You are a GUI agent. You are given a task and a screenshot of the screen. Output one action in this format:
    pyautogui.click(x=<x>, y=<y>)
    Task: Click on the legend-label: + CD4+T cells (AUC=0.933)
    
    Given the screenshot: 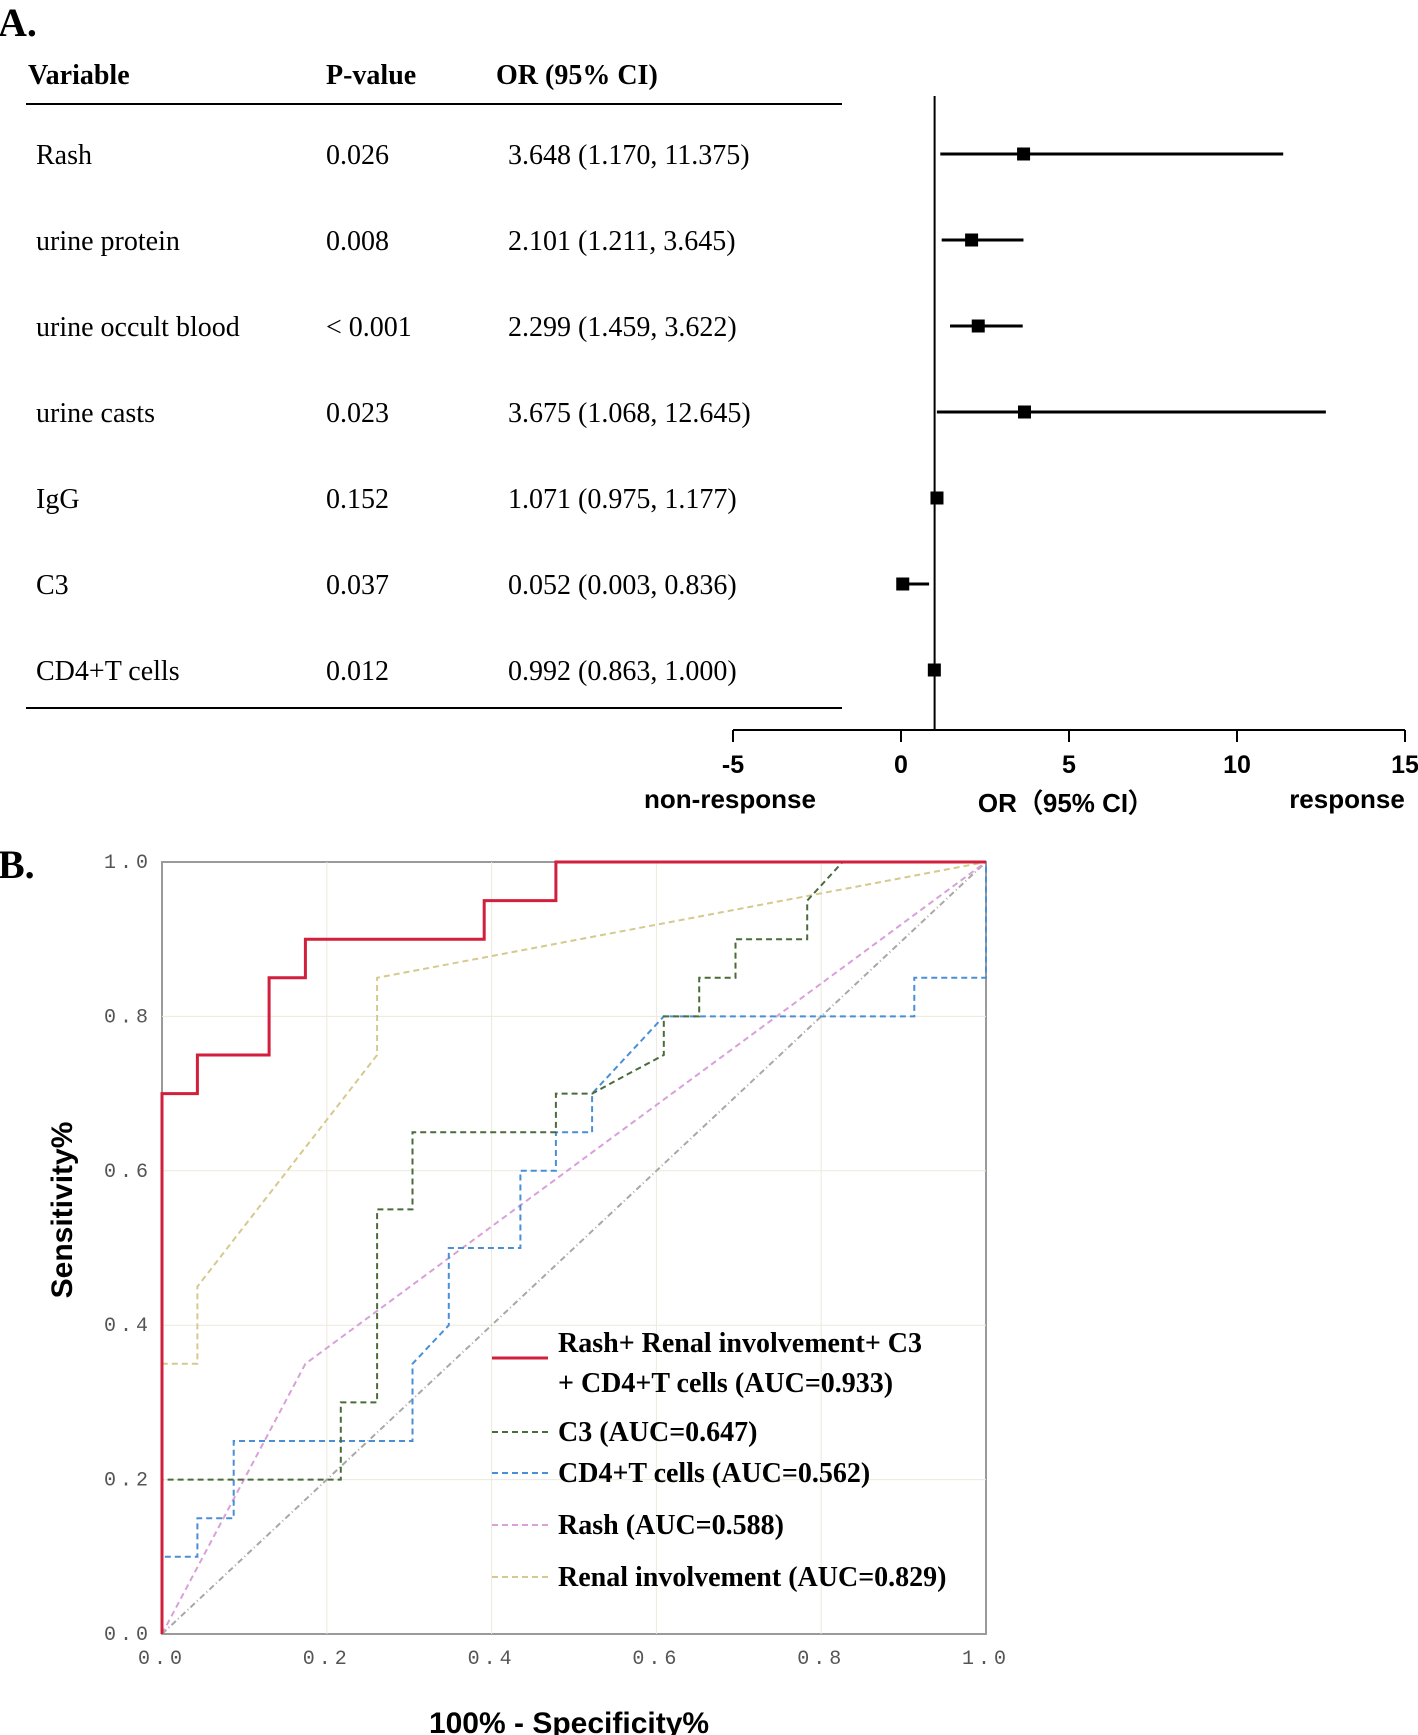 What is the action you would take?
    pyautogui.click(x=725, y=1383)
    